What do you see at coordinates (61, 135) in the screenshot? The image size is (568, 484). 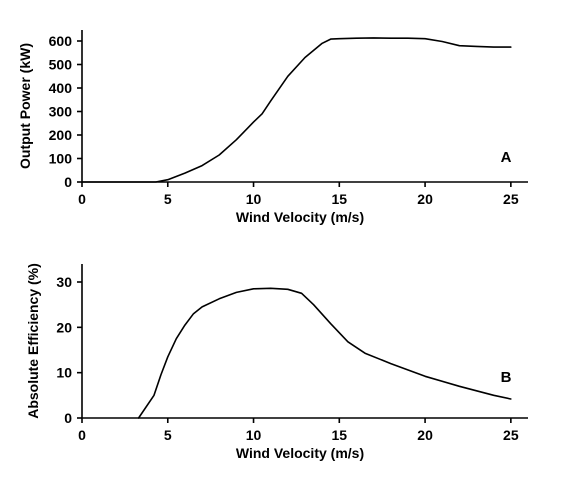 I see `y-tick-label: 200` at bounding box center [61, 135].